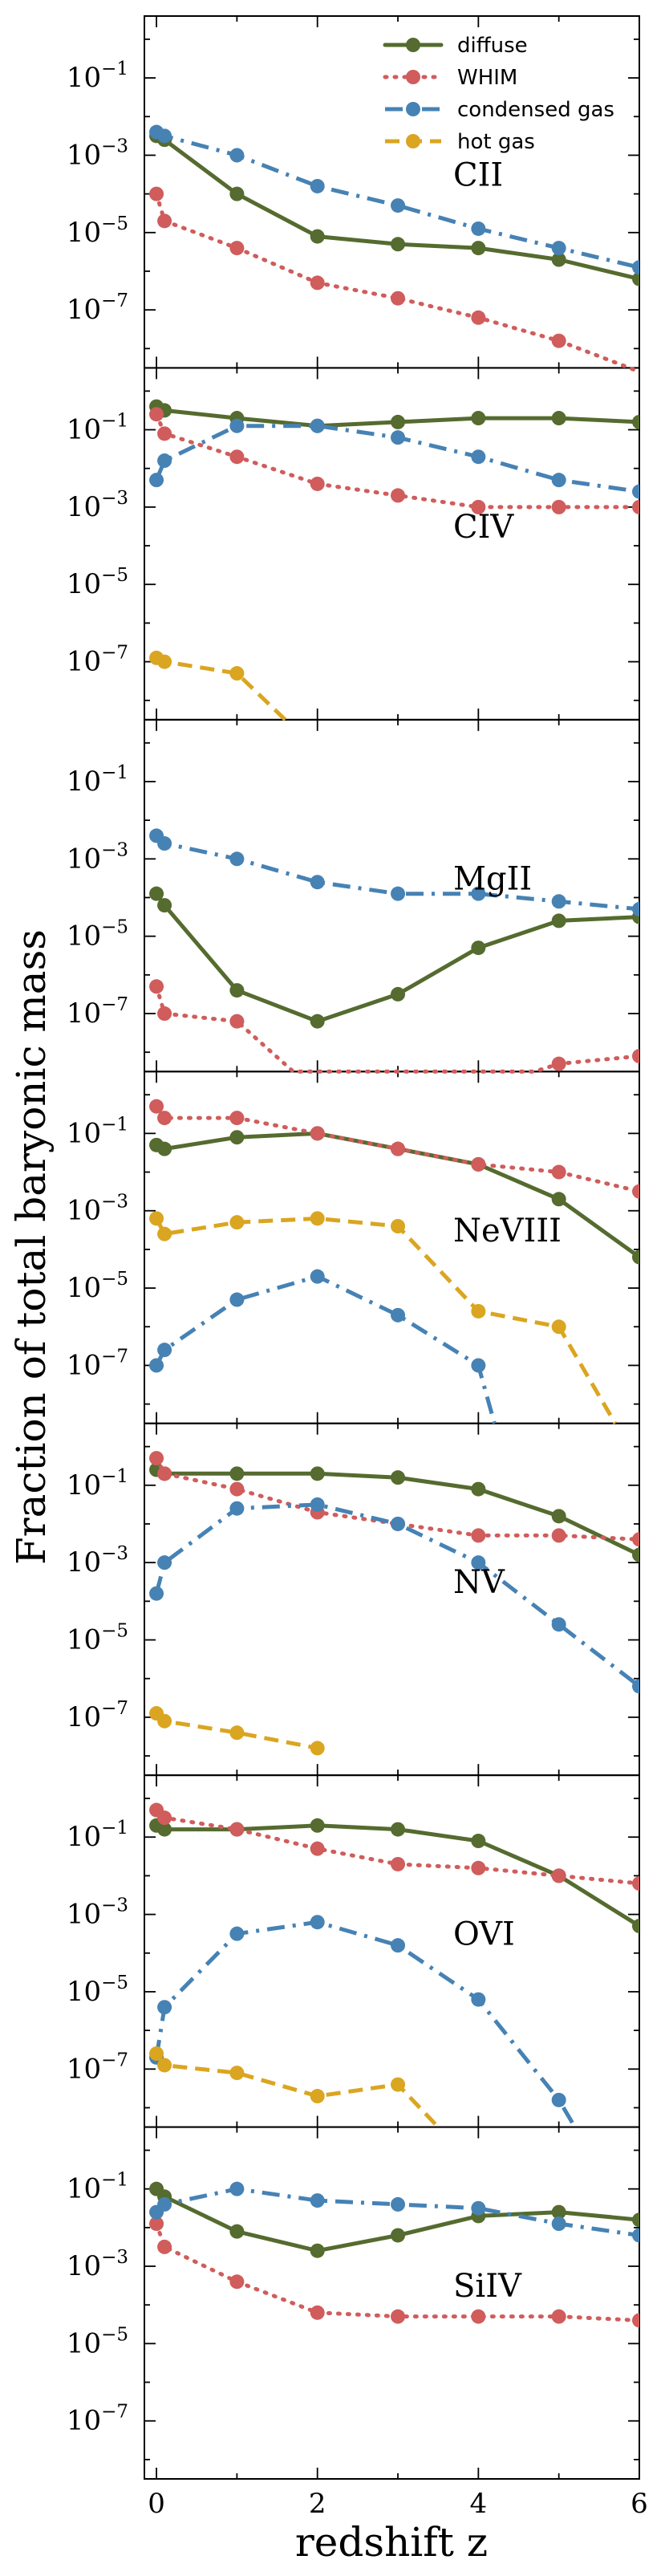 The image size is (665, 2576). I want to click on ion-label: CIV, so click(483, 527).